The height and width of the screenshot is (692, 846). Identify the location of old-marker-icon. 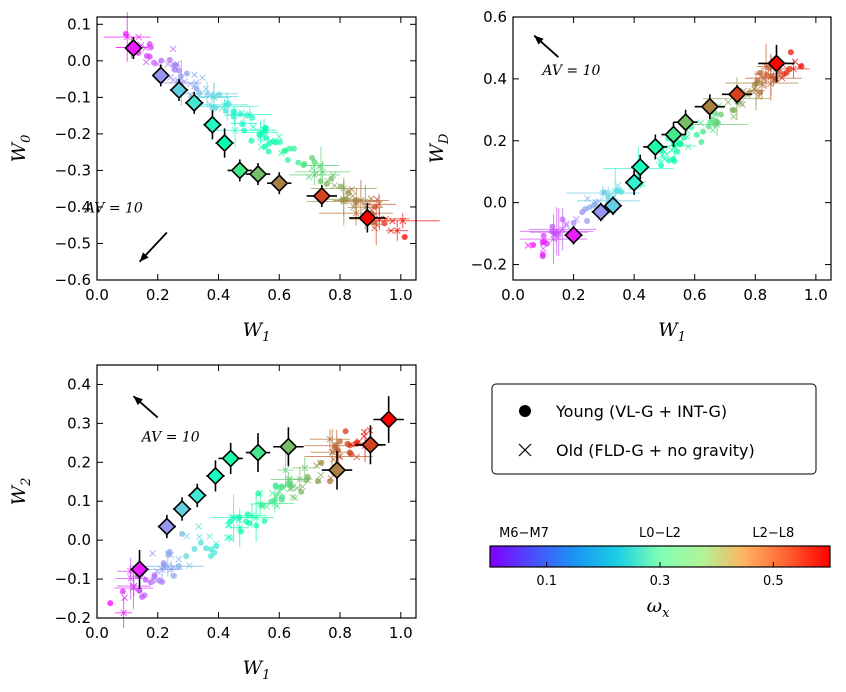
(525, 450).